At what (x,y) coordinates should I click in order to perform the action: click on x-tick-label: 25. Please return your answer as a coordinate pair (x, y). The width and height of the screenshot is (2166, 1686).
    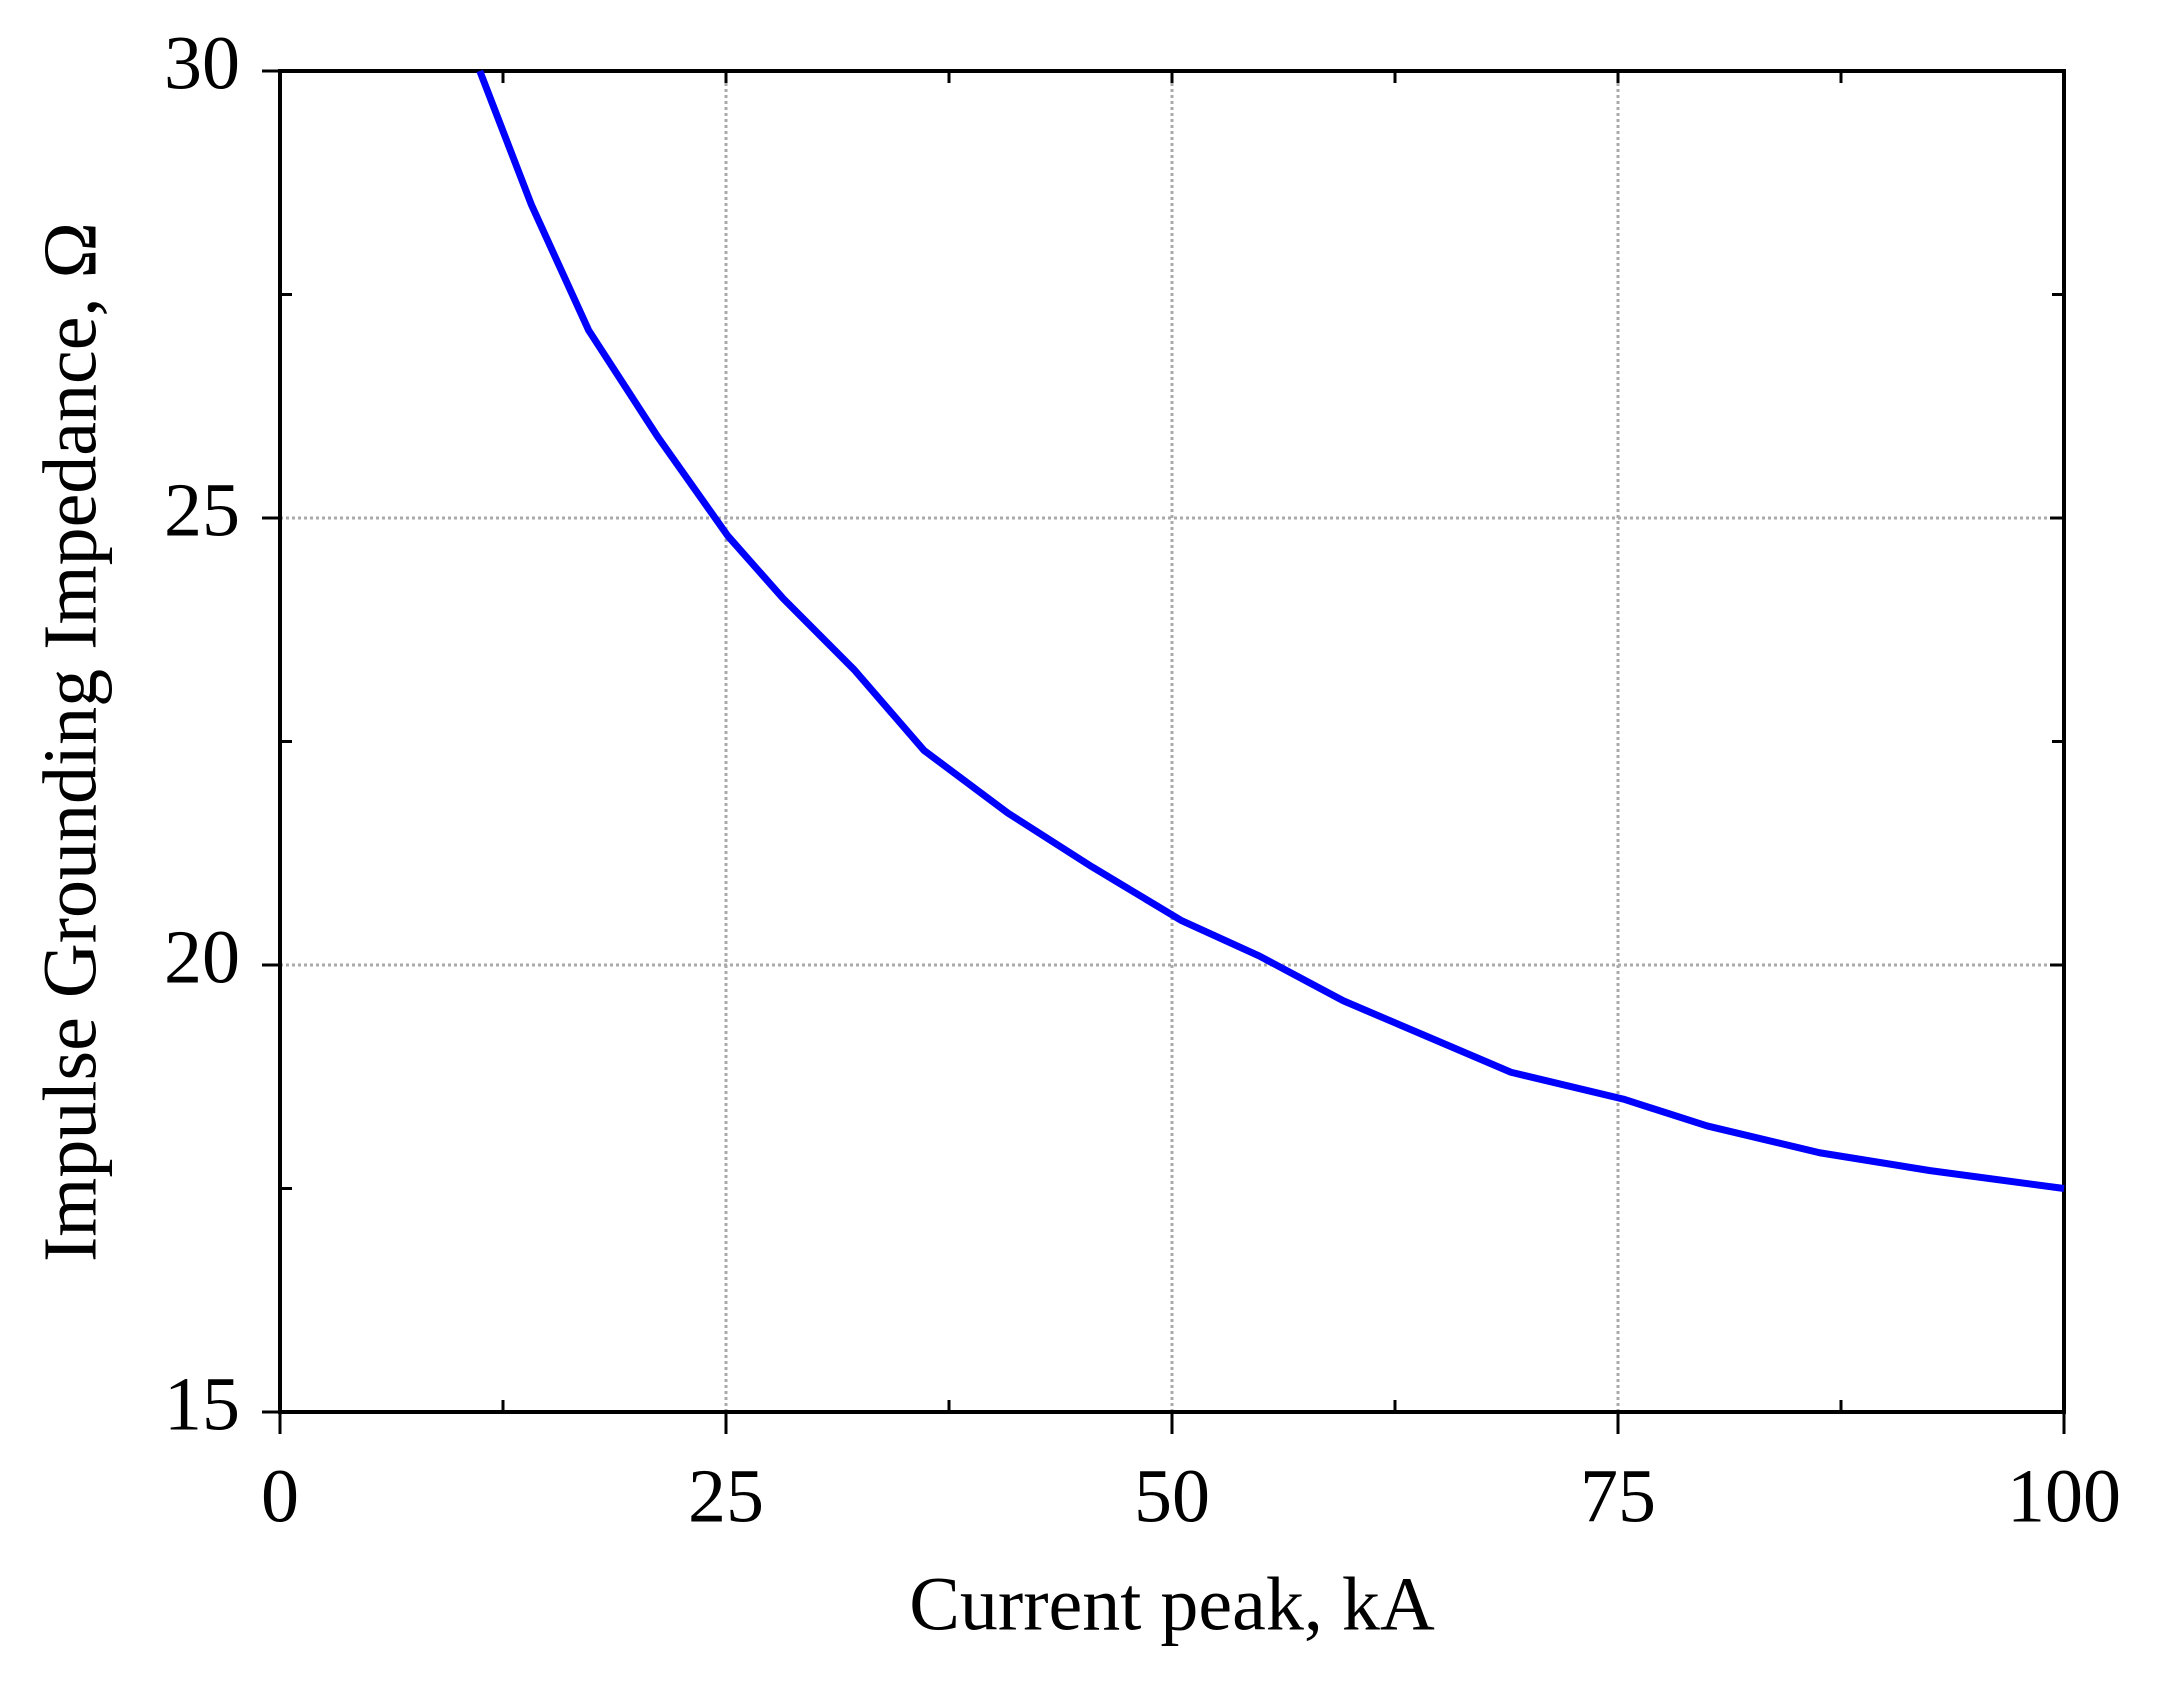
    Looking at the image, I should click on (726, 1496).